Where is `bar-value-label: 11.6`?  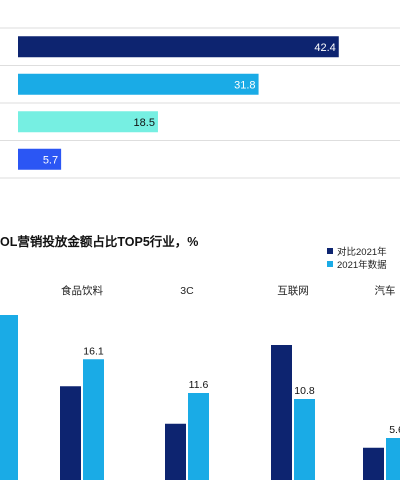
bar-value-label: 11.6 is located at coordinates (199, 385).